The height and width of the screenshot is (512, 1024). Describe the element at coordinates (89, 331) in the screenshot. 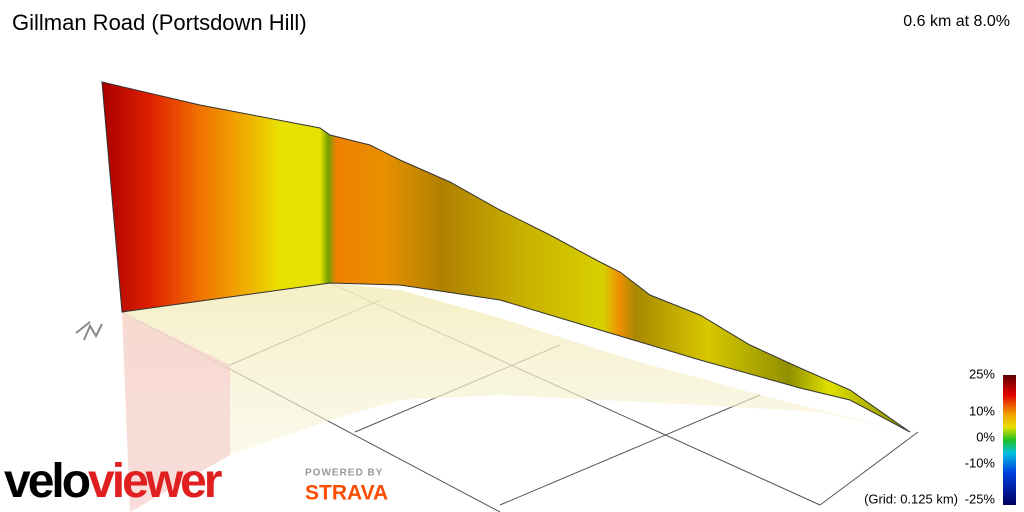

I see `north-arrow` at that location.